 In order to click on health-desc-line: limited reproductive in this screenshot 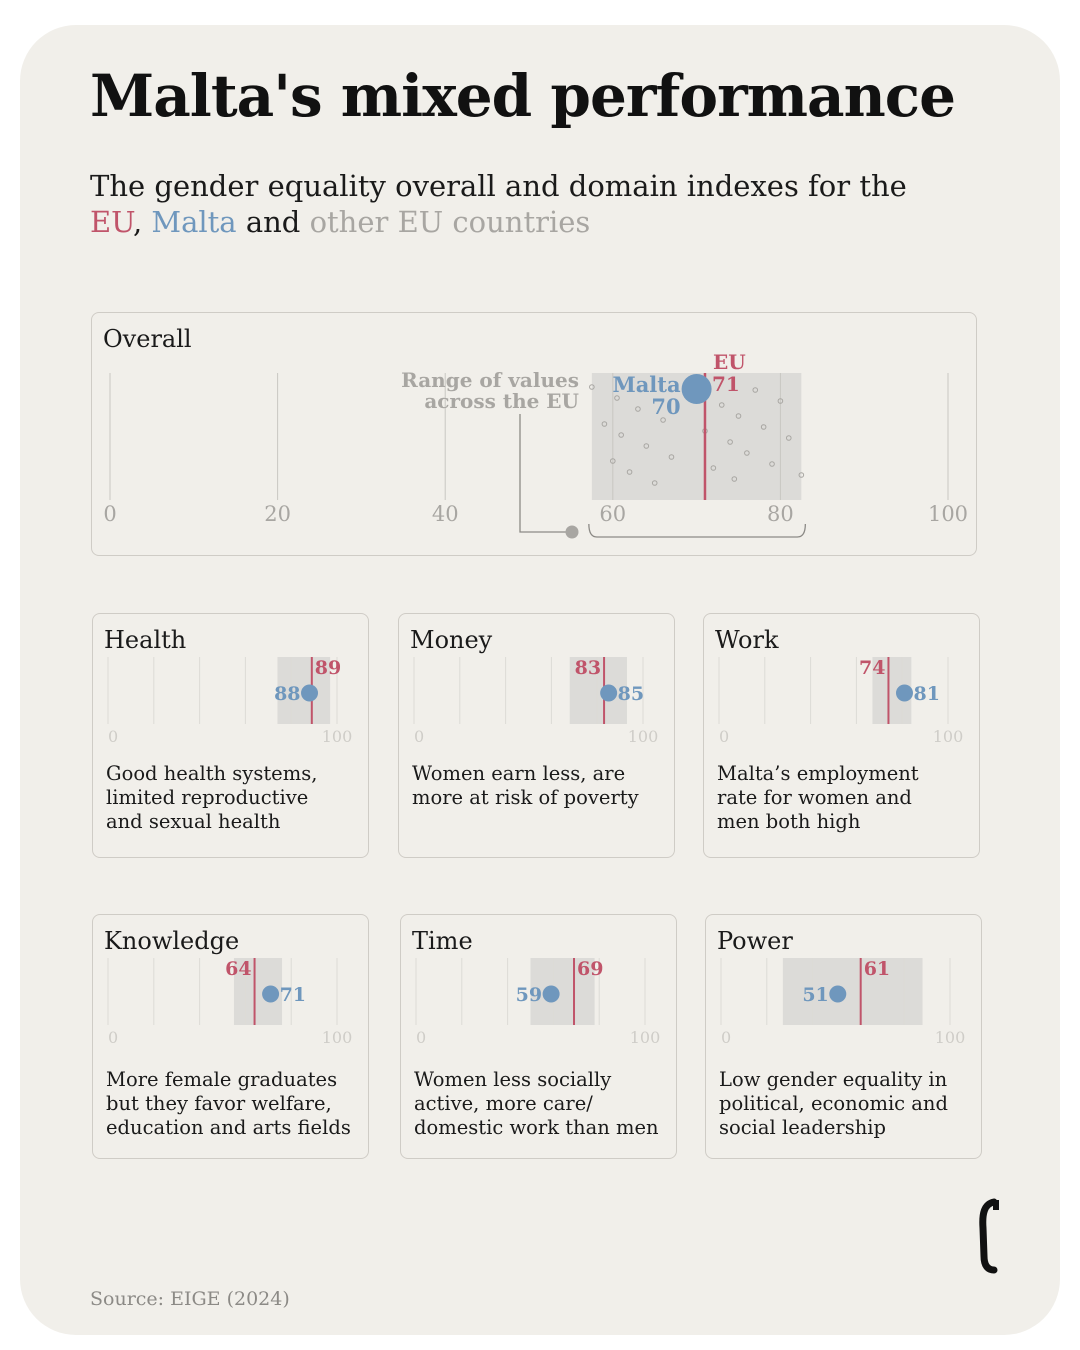, I will do `click(207, 797)`.